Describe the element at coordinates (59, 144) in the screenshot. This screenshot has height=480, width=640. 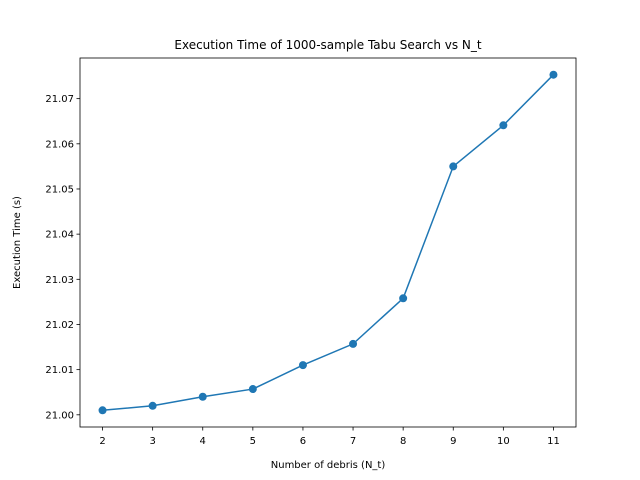
I see `y-tick-label: 21.06` at that location.